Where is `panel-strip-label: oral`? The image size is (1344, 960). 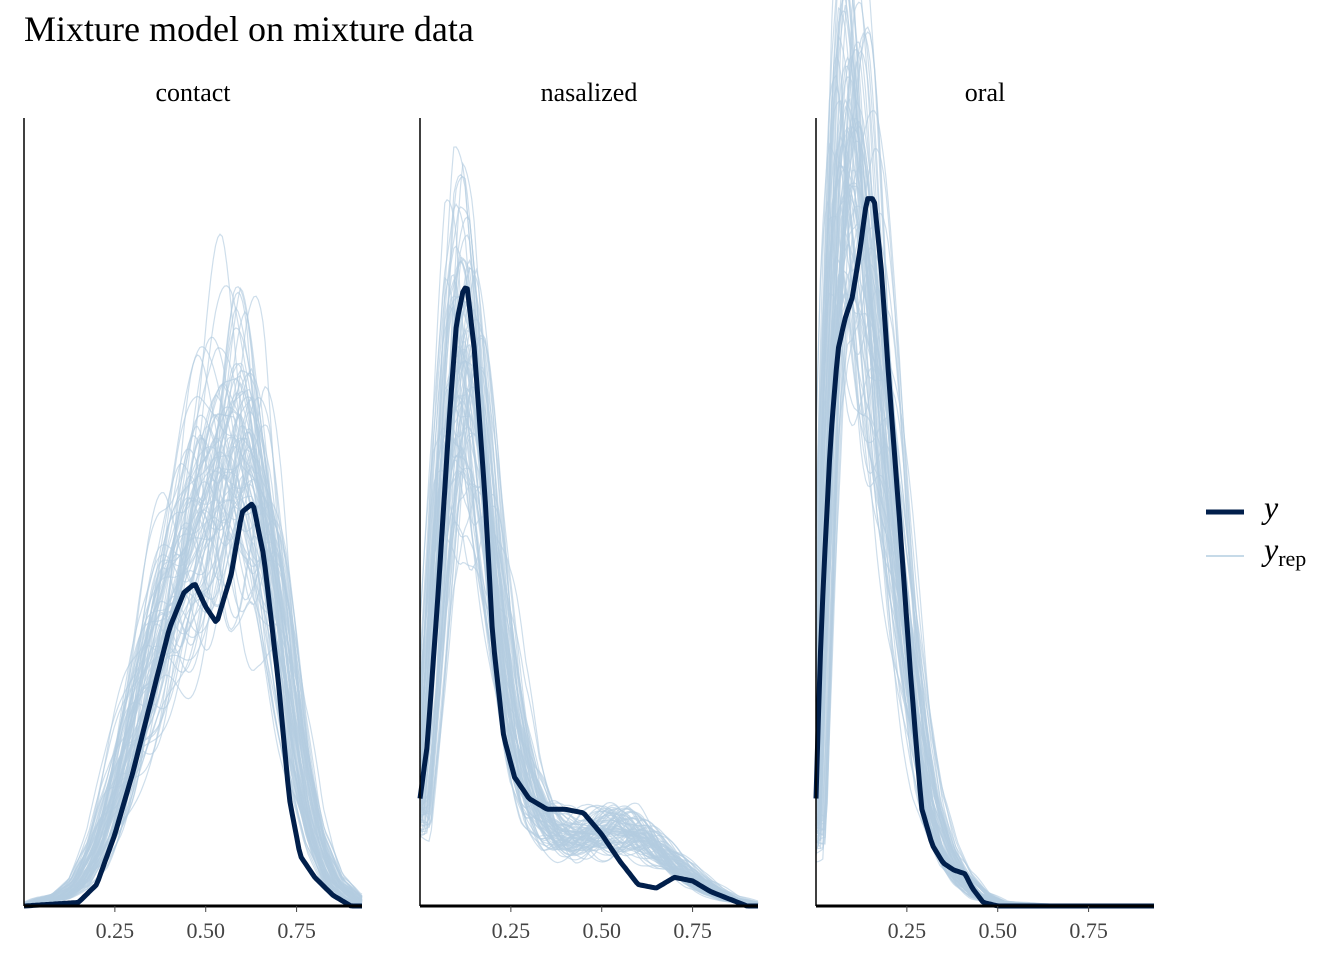
panel-strip-label: oral is located at coordinates (985, 92).